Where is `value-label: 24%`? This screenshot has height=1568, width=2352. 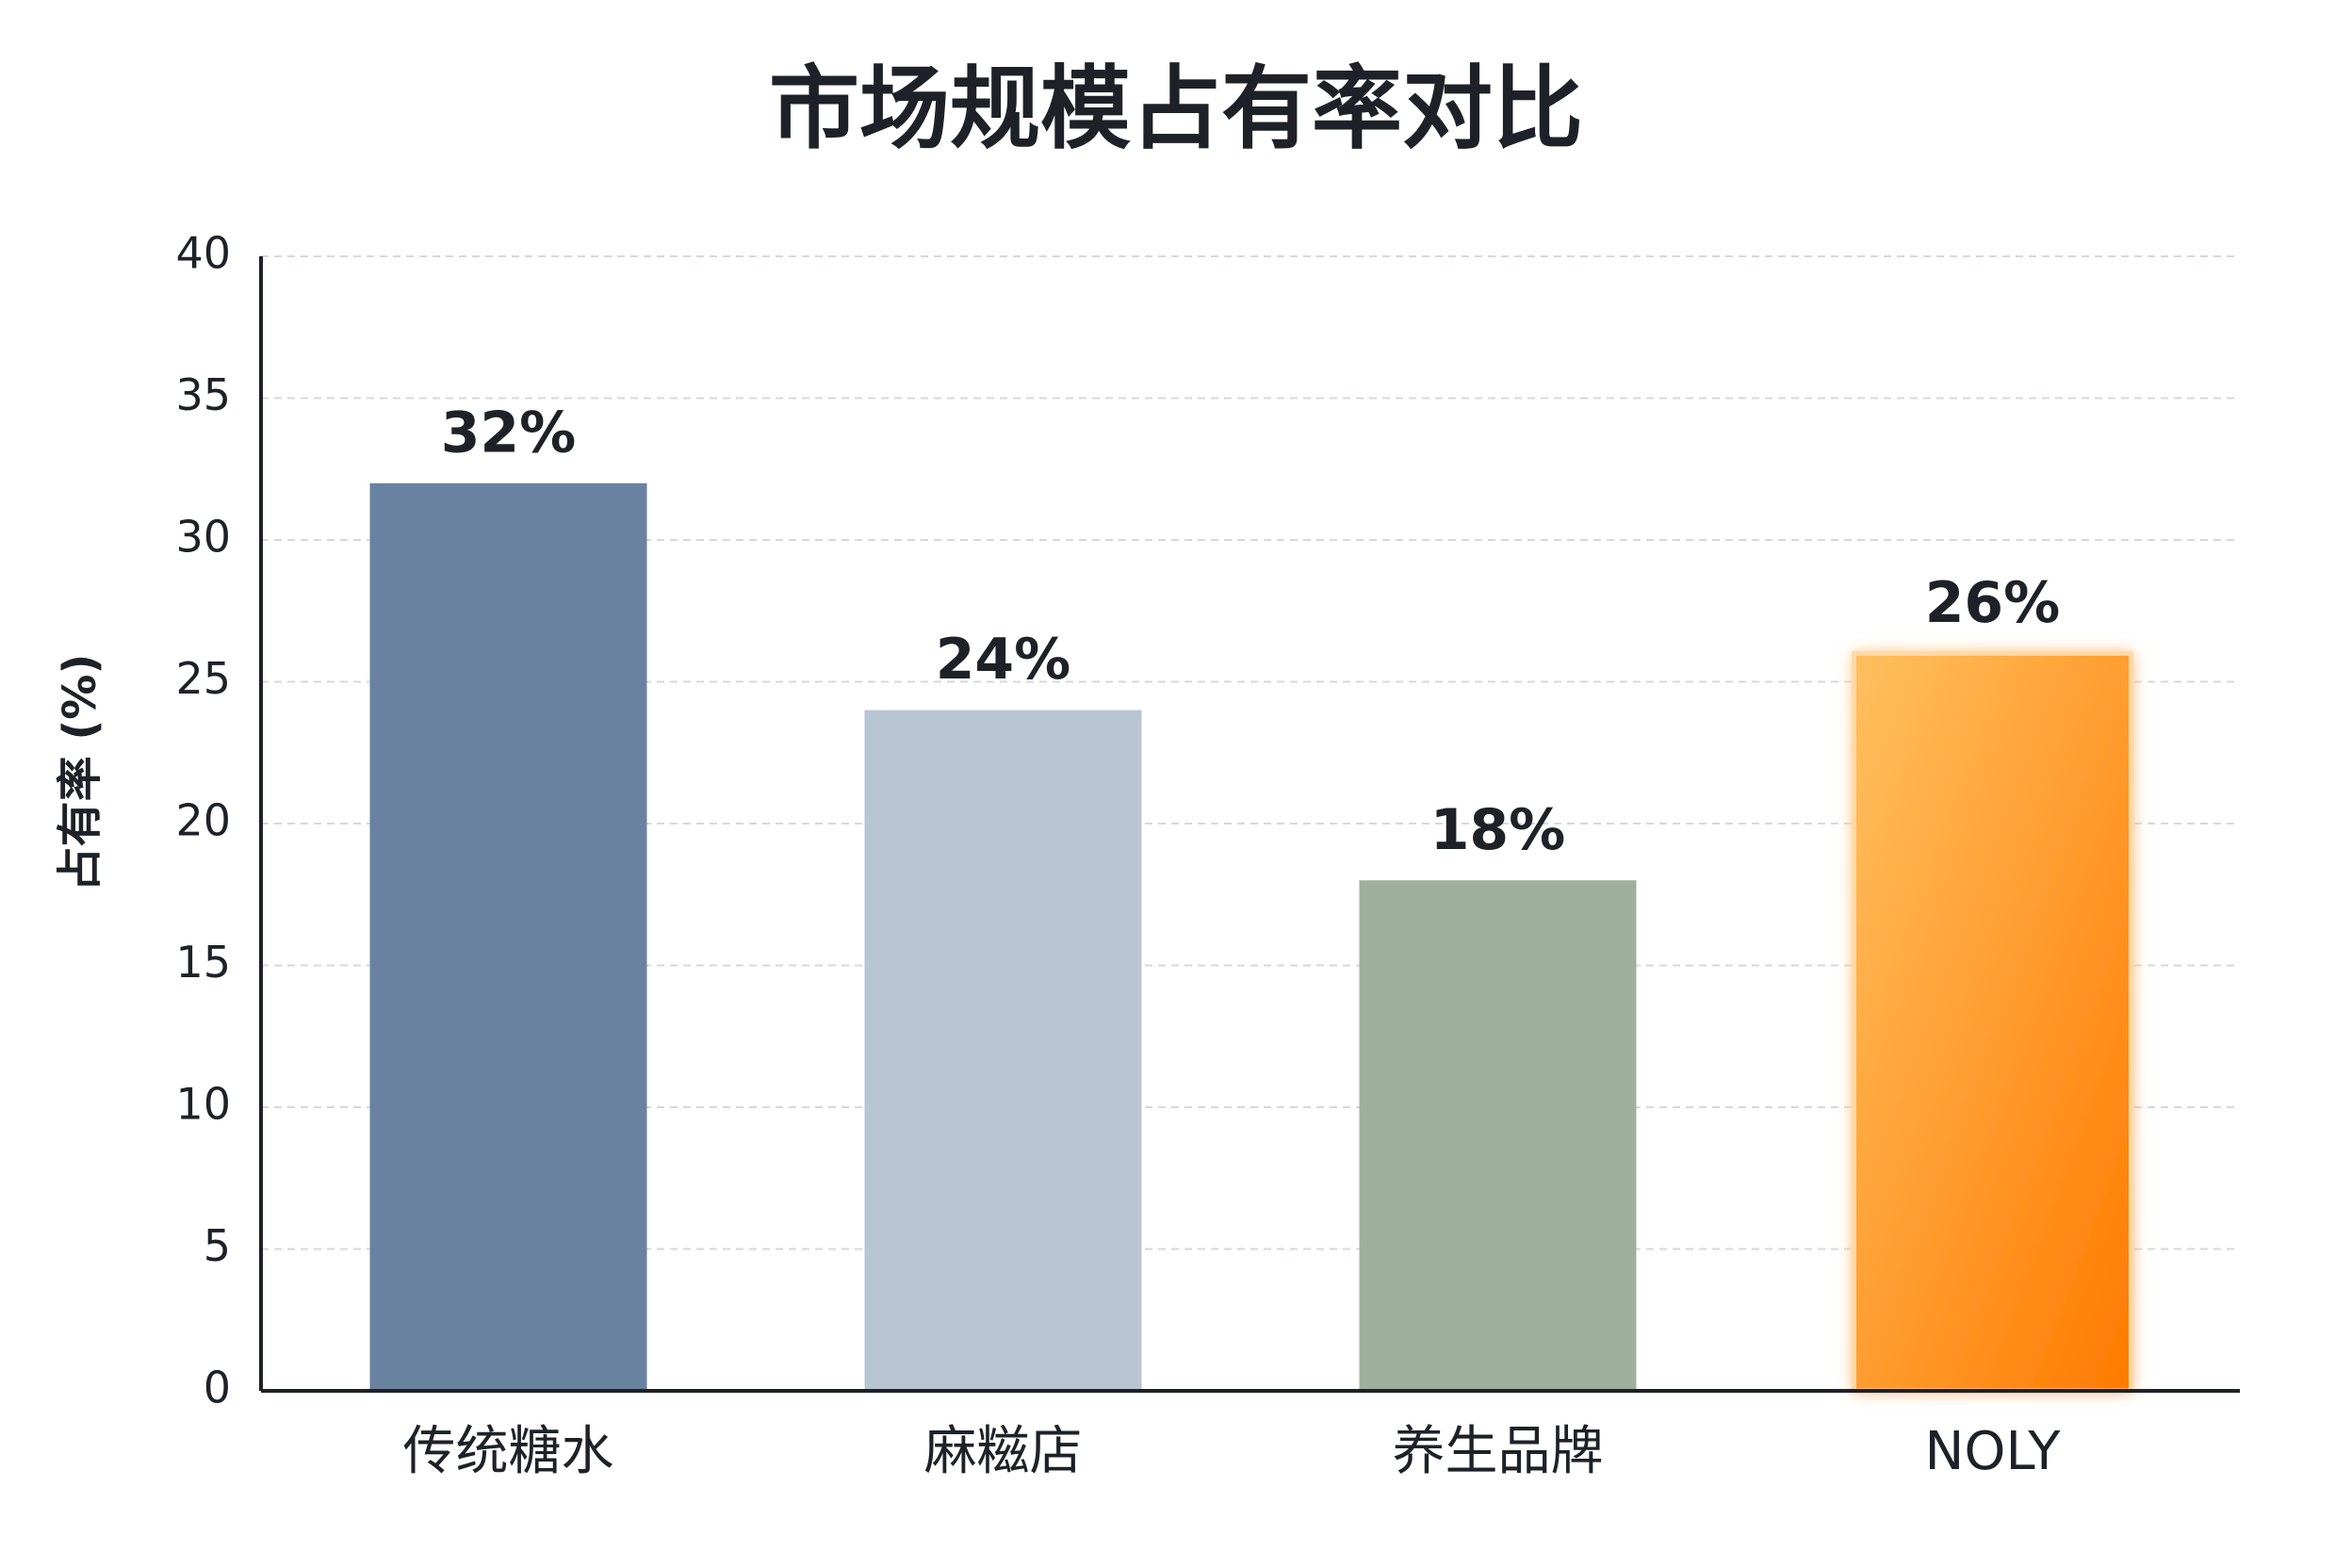
value-label: 24% is located at coordinates (1003, 660).